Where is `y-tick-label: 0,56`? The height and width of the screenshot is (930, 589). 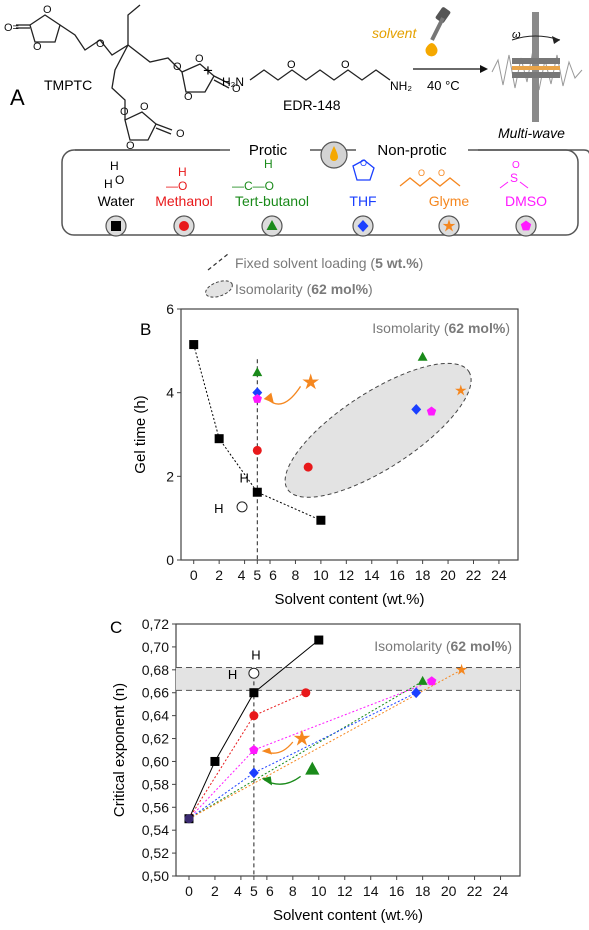 y-tick-label: 0,56 is located at coordinates (155, 807).